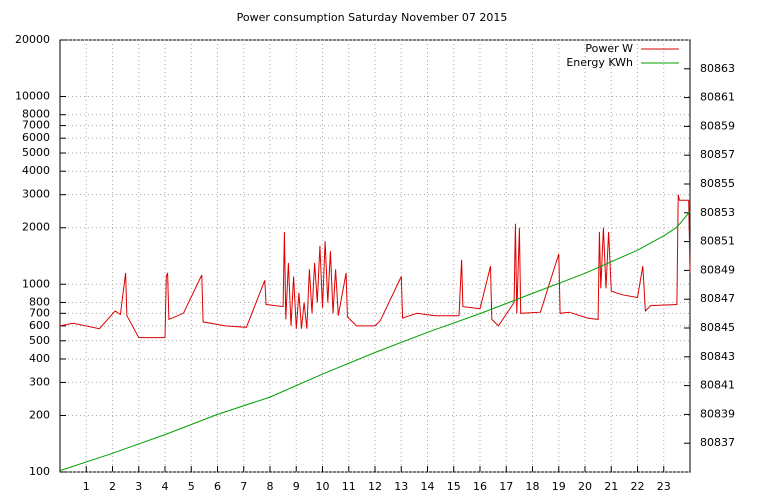 The height and width of the screenshot is (500, 768). Describe the element at coordinates (717, 241) in the screenshot. I see `y2-tick-label: 80851` at that location.